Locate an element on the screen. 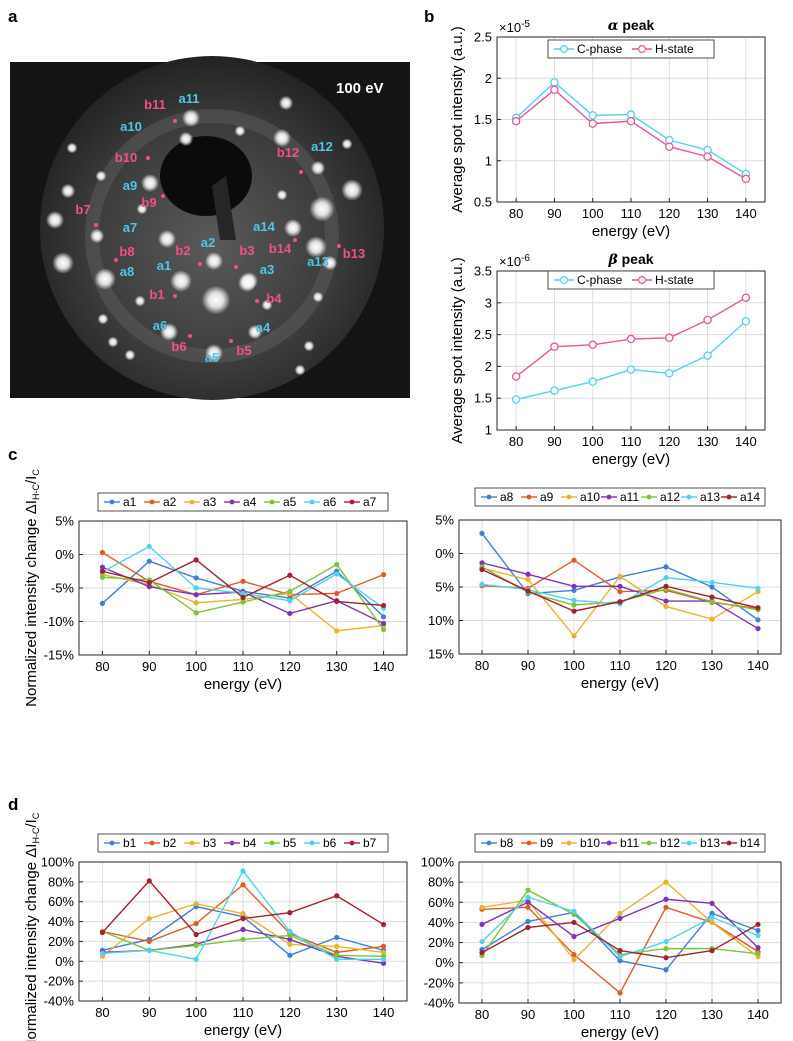  legend-marker-a10 is located at coordinates (569, 497).